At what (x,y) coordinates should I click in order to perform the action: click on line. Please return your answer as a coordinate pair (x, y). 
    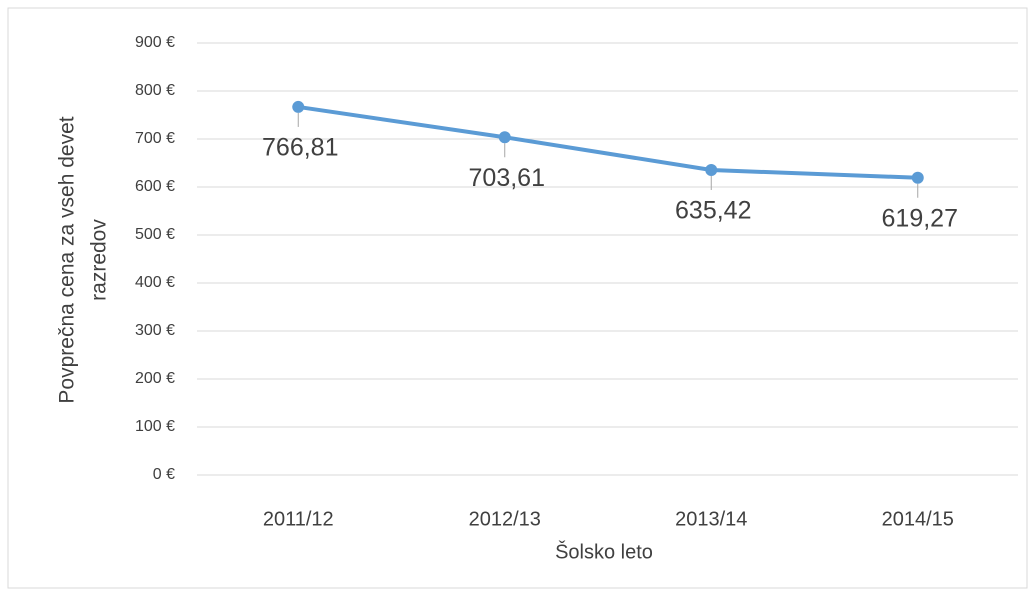
    Looking at the image, I should click on (607, 142).